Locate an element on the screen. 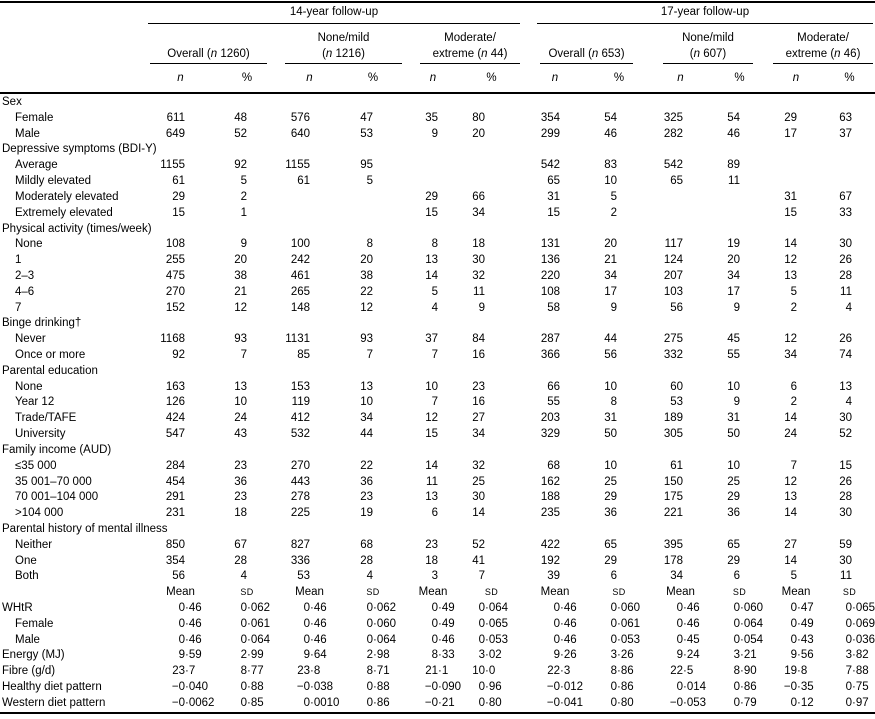 This screenshot has height=719, width=875. cell-integer-part: 2 is located at coordinates (793, 307).